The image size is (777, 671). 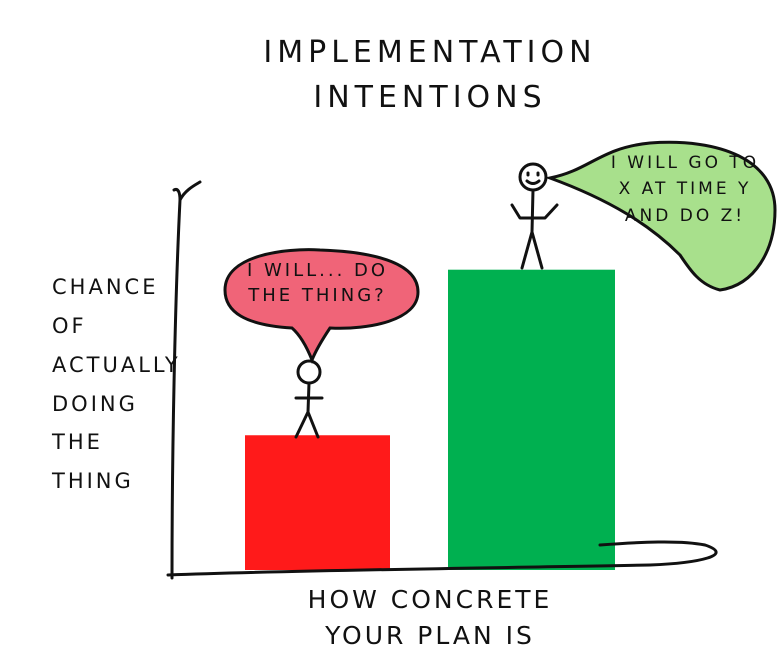 I want to click on annotation: I will... do the thing?, so click(x=317, y=283).